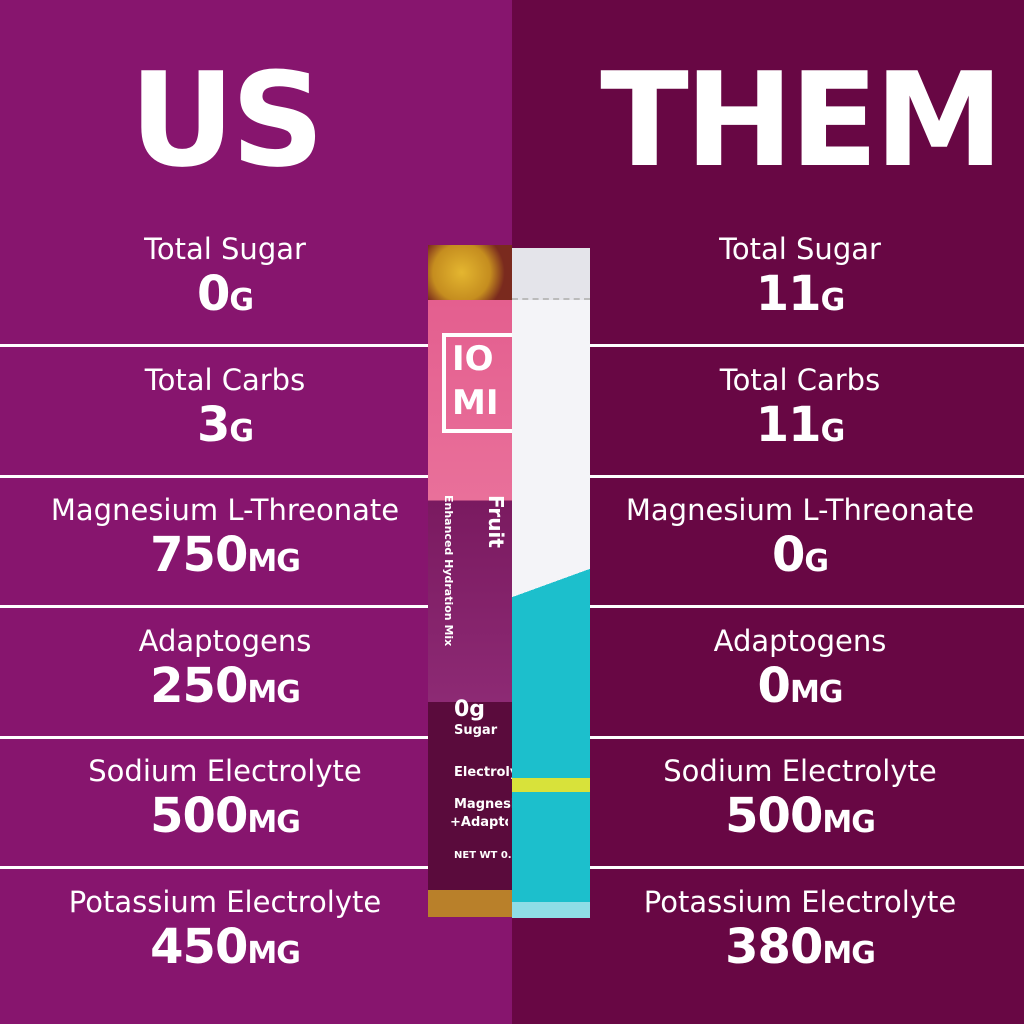  I want to click on us-row-value: 0G, so click(225, 297).